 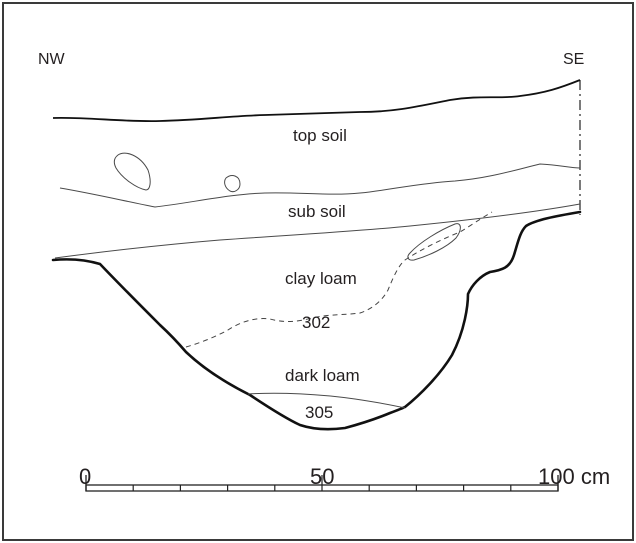 What do you see at coordinates (326, 400) in the screenshot?
I see `interface-305-line` at bounding box center [326, 400].